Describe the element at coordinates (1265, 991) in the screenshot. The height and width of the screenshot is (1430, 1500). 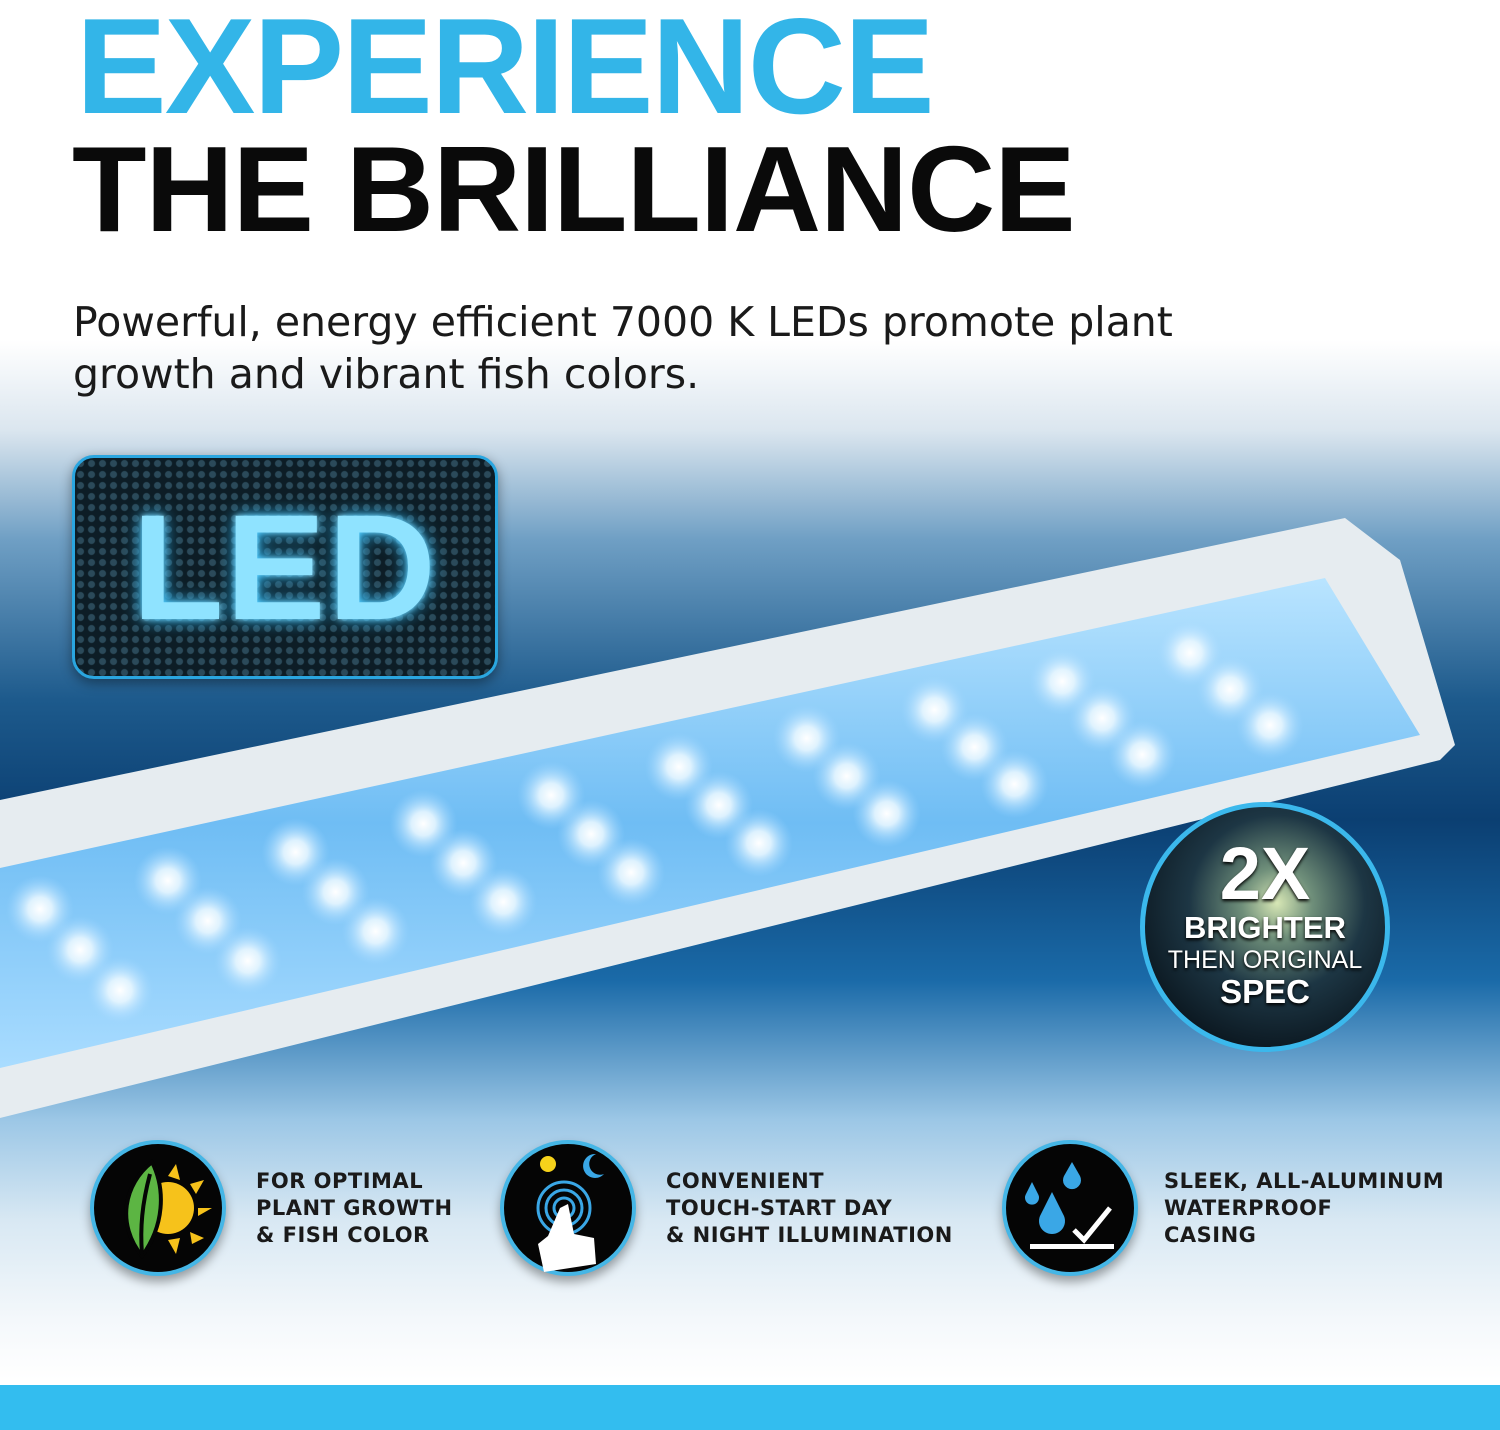
I see `brightness-line-4: SPEC` at that location.